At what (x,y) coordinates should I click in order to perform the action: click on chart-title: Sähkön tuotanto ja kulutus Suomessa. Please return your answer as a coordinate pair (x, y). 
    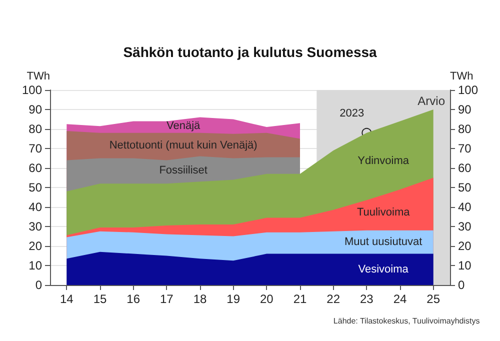
    Looking at the image, I should click on (250, 52).